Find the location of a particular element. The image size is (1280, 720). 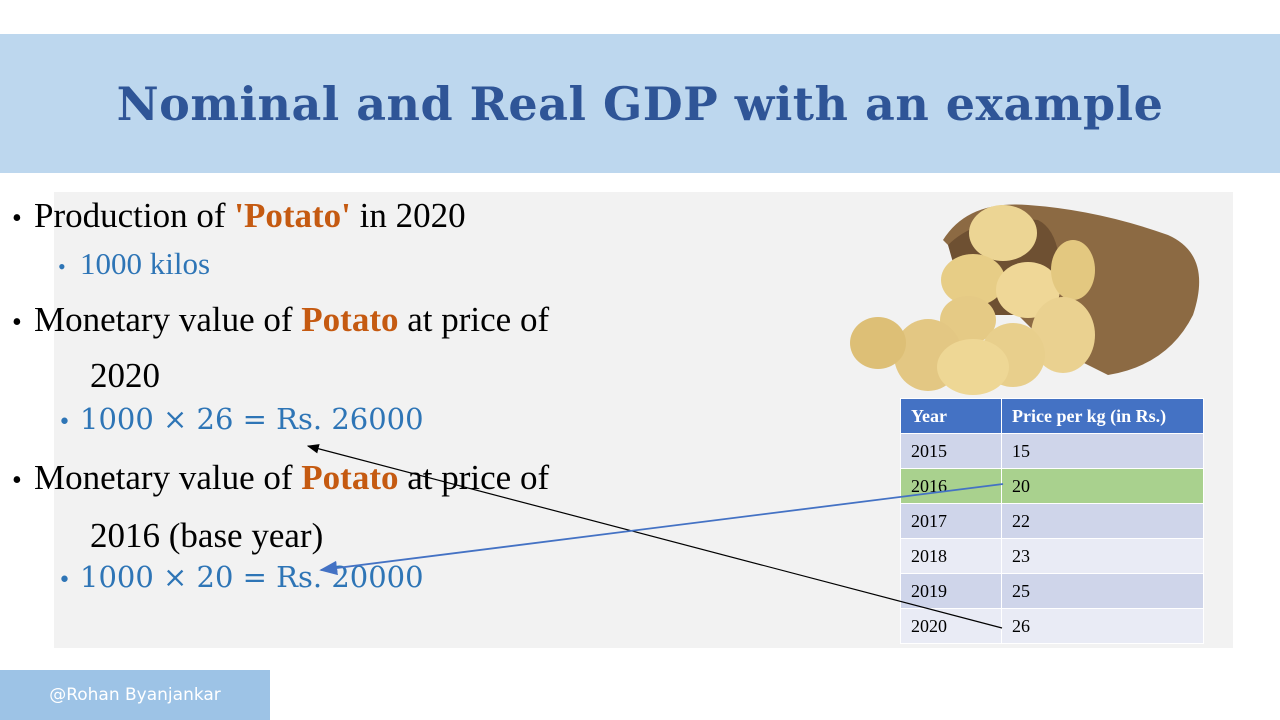

potato-sack-image is located at coordinates (1025, 299).